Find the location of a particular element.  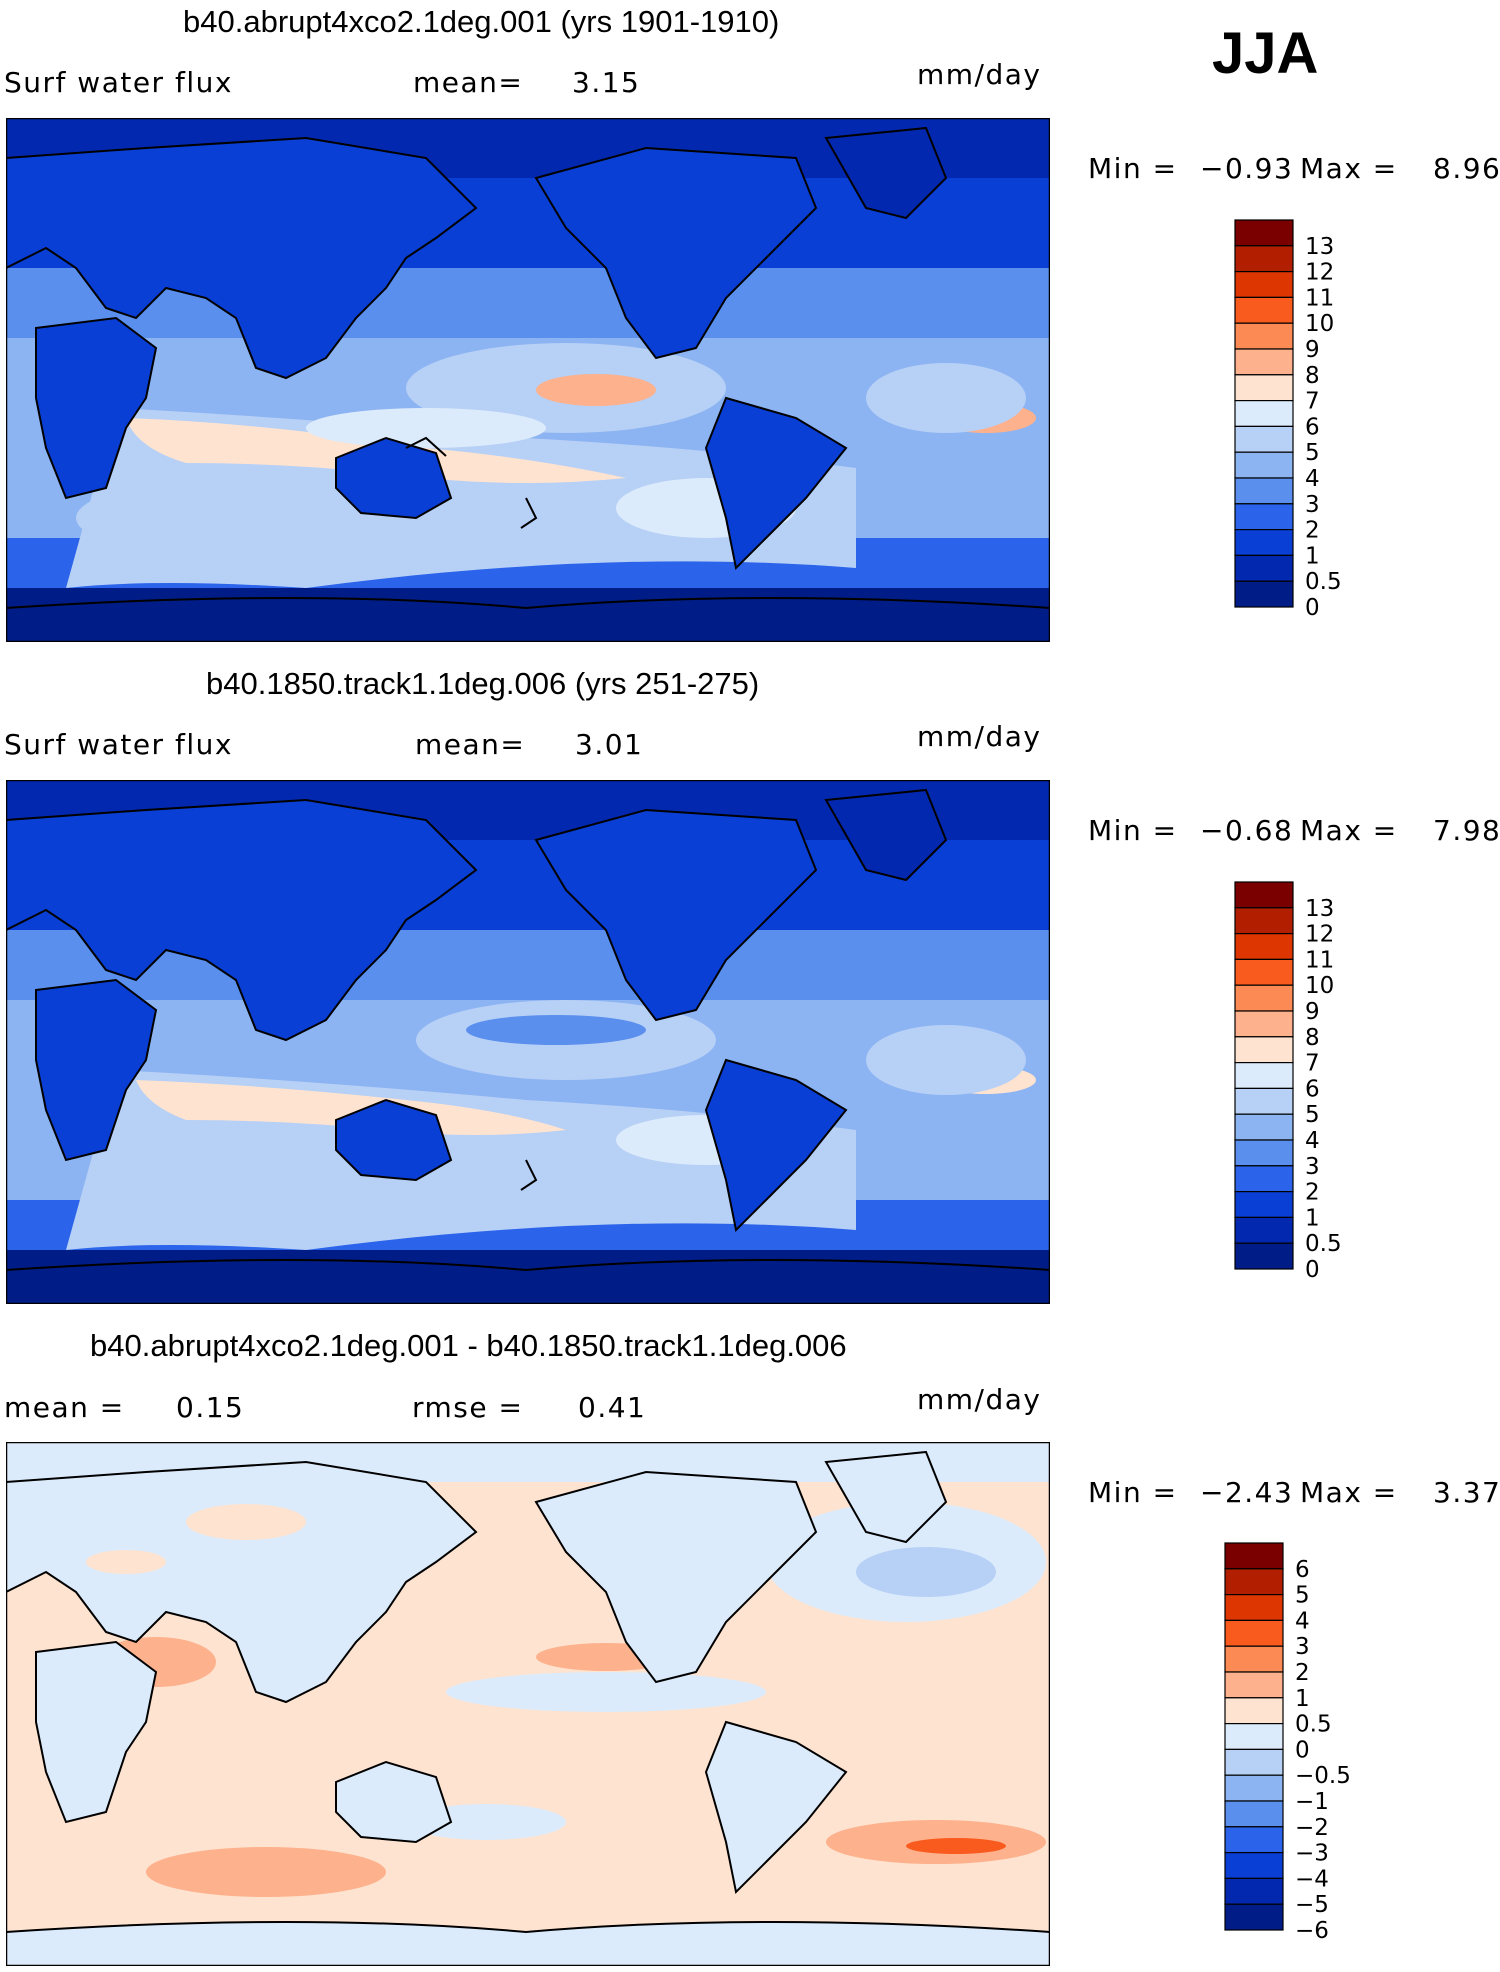

colorbar-tick-label: −2 is located at coordinates (1312, 1828).